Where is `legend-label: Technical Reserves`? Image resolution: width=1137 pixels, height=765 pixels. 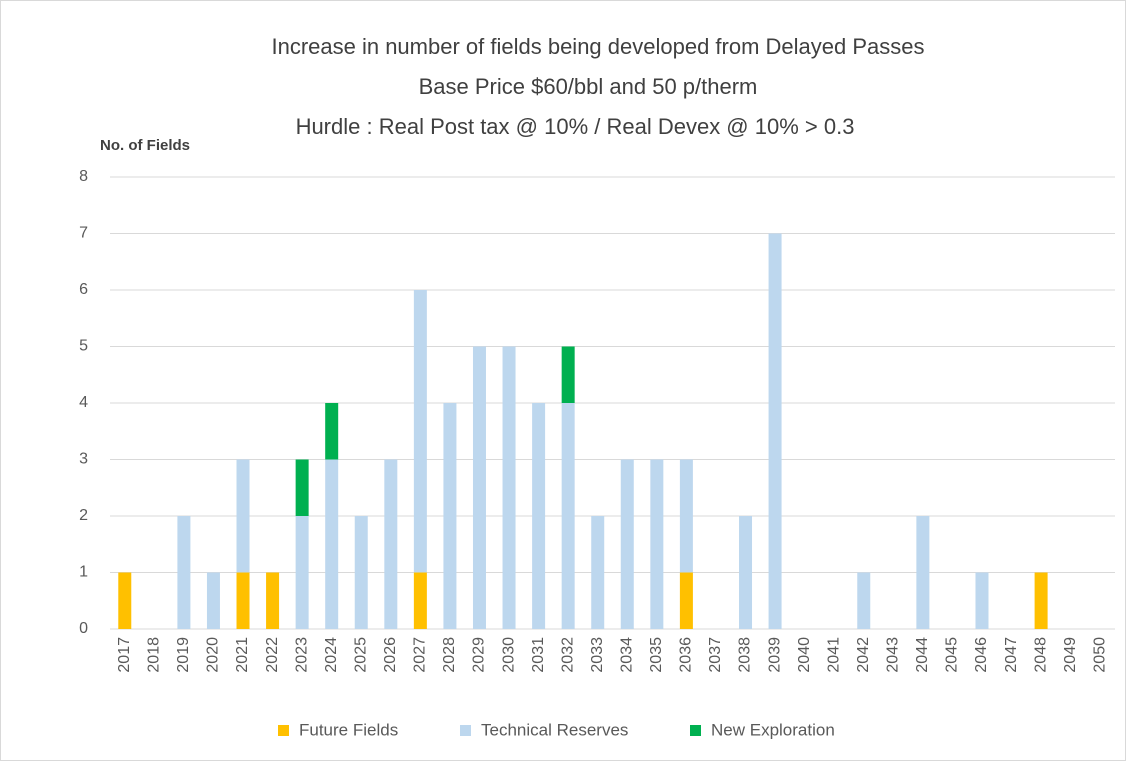 legend-label: Technical Reserves is located at coordinates (554, 729).